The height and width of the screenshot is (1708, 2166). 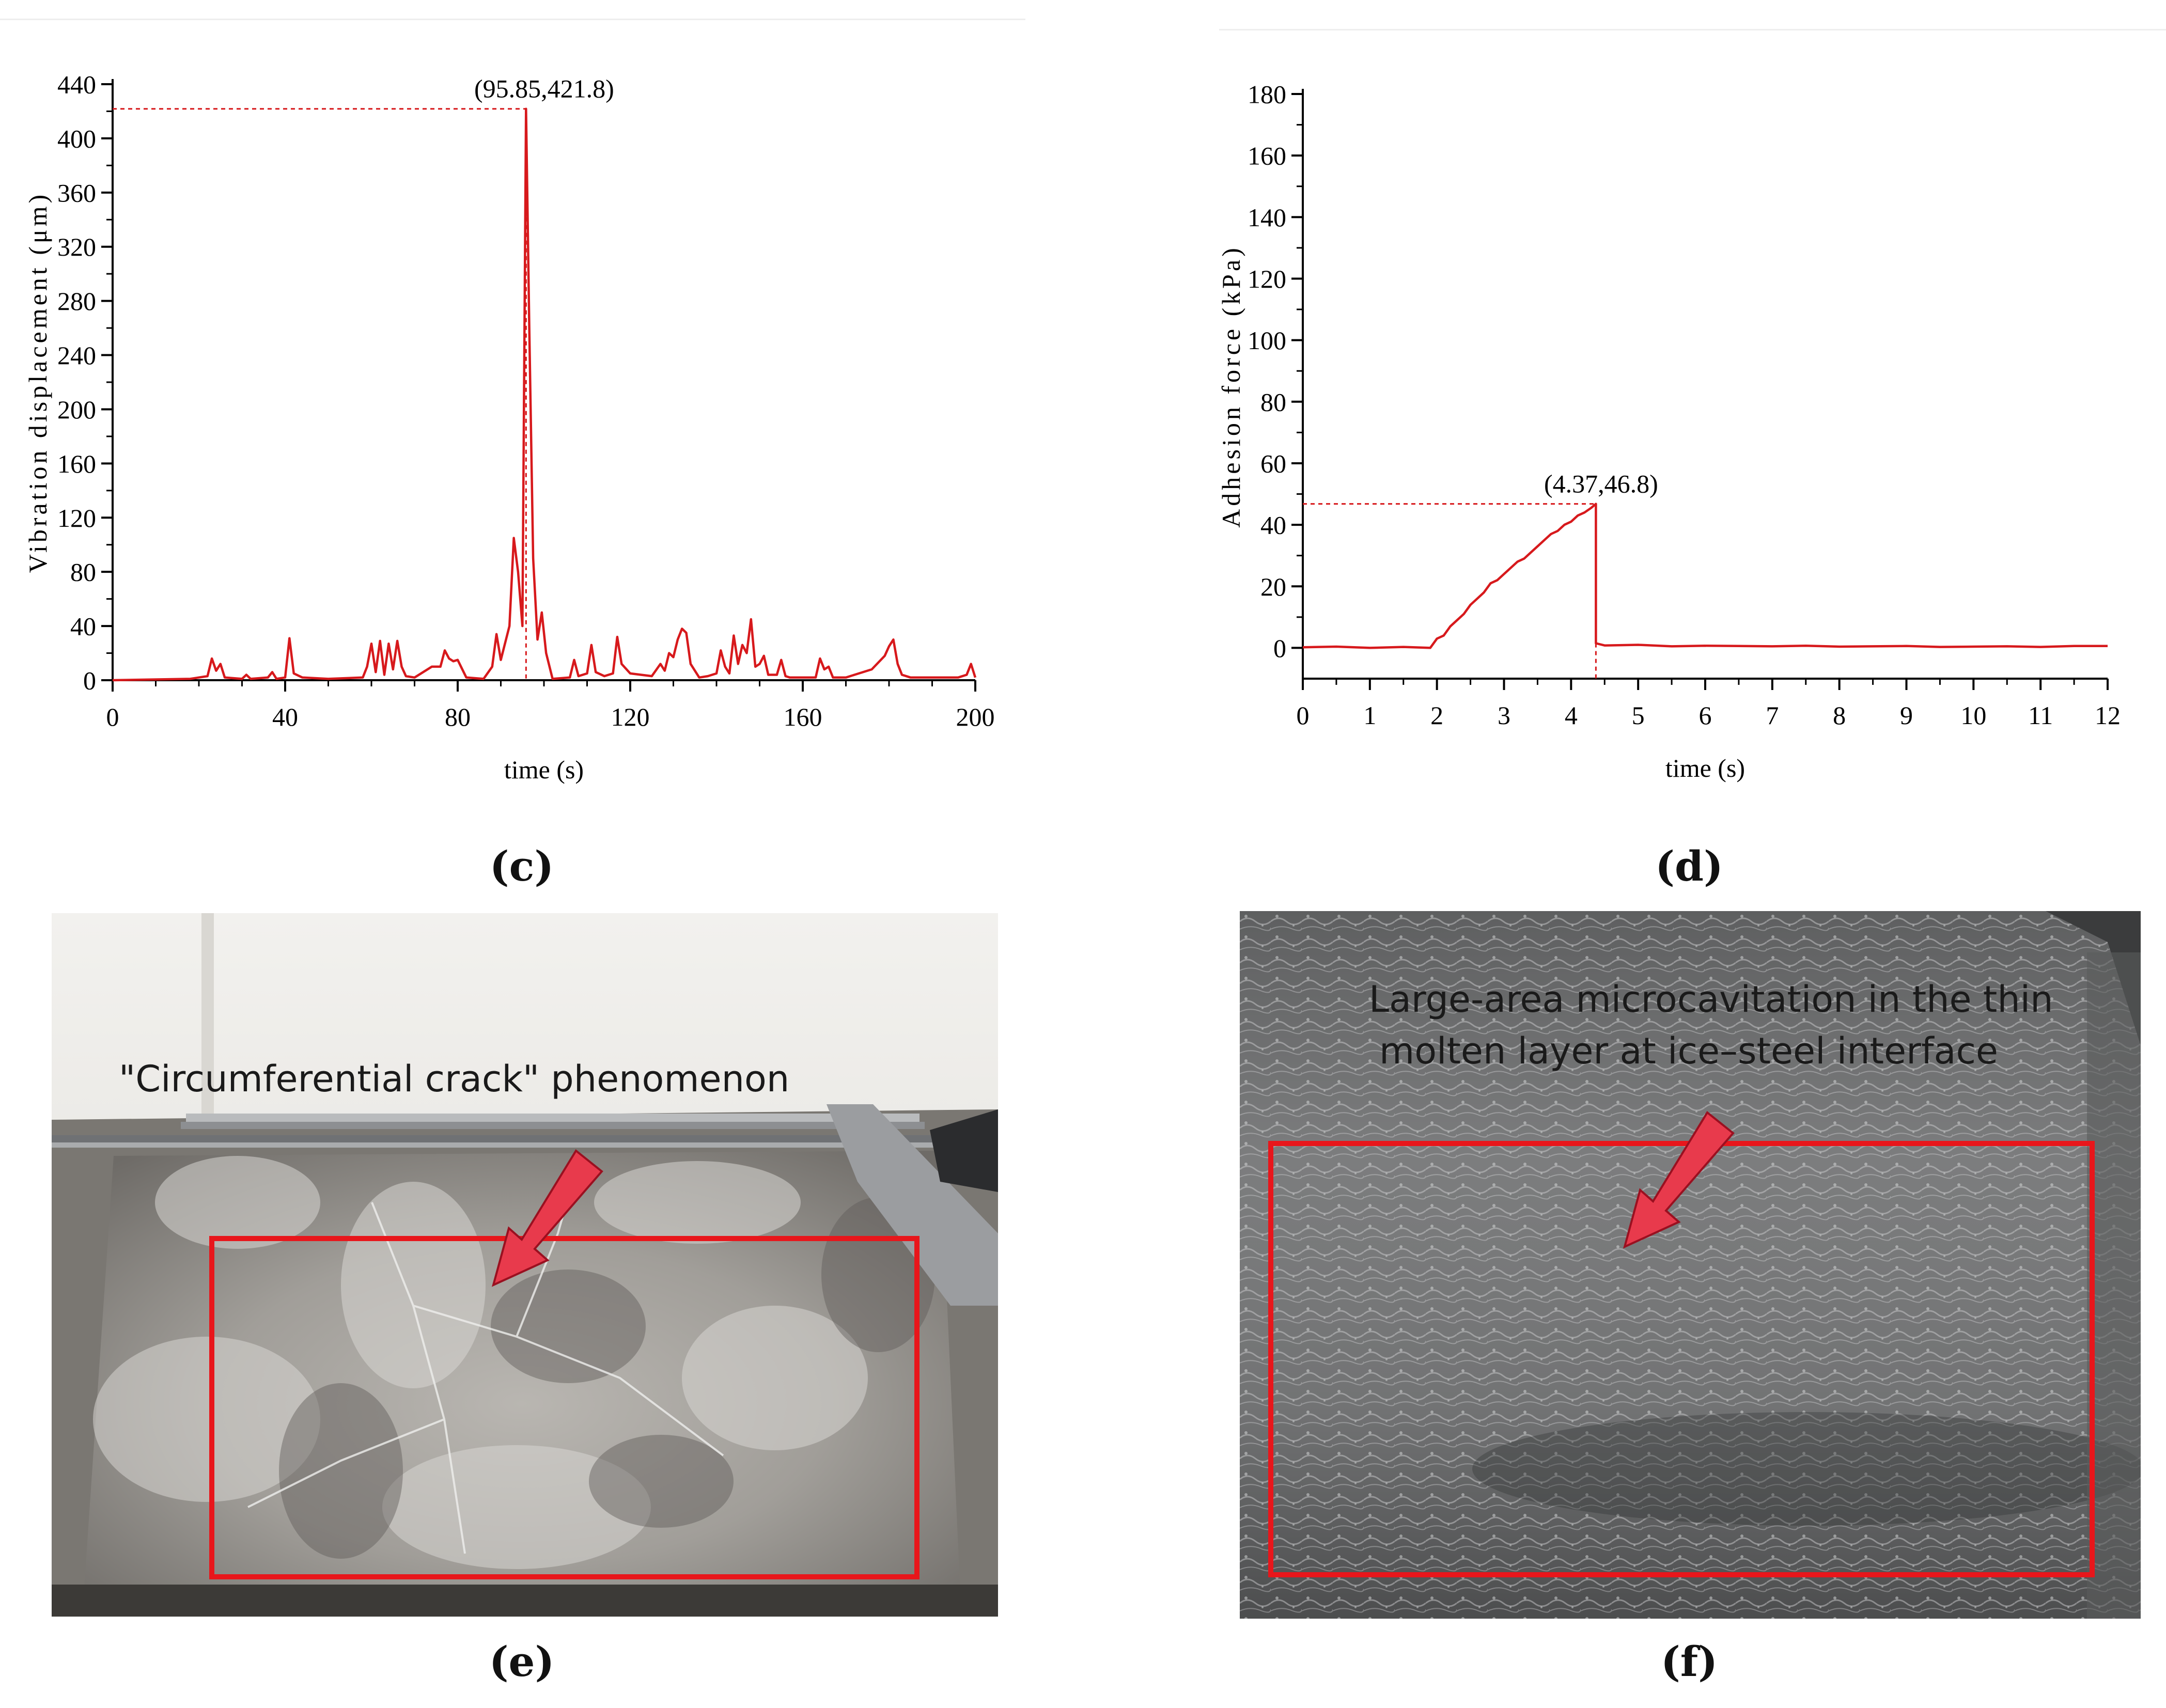 What do you see at coordinates (2108, 715) in the screenshot?
I see `x-tick-label: 12` at bounding box center [2108, 715].